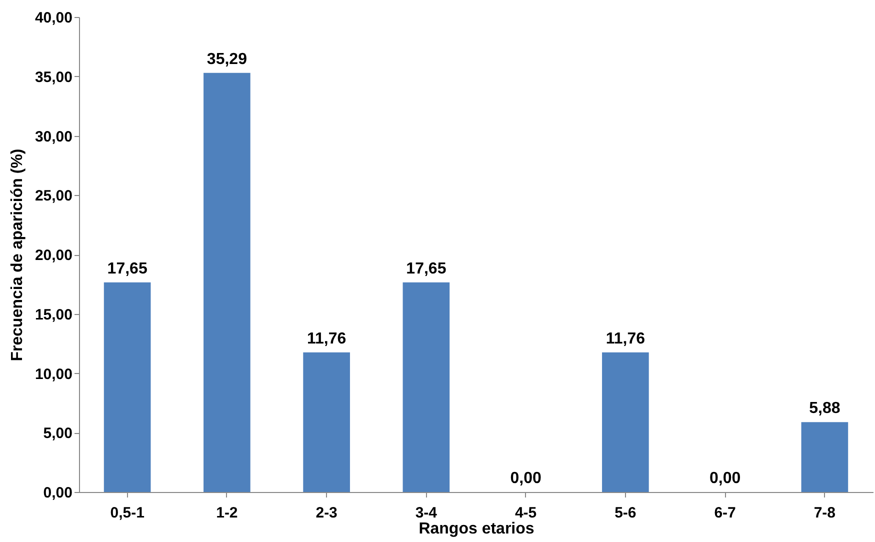  I want to click on y-axis-title: Frecuencia de aparición (%), so click(17, 255).